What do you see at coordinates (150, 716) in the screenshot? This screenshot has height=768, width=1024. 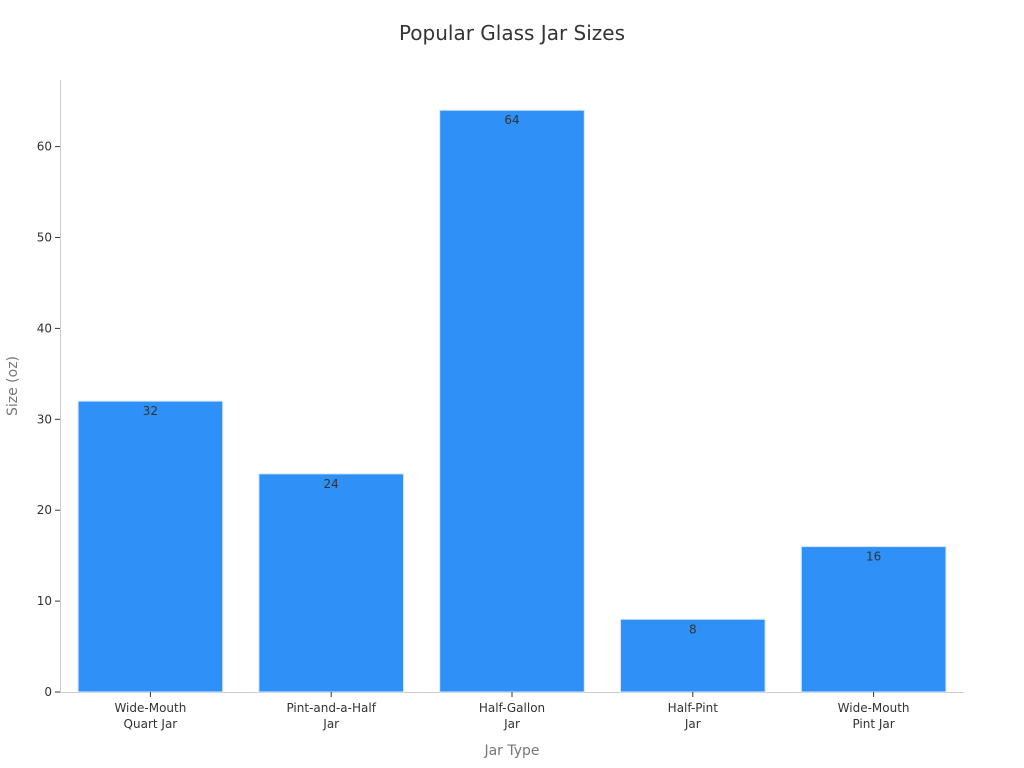 I see `x-tick-label: Wide-Mouth Quart Jar` at bounding box center [150, 716].